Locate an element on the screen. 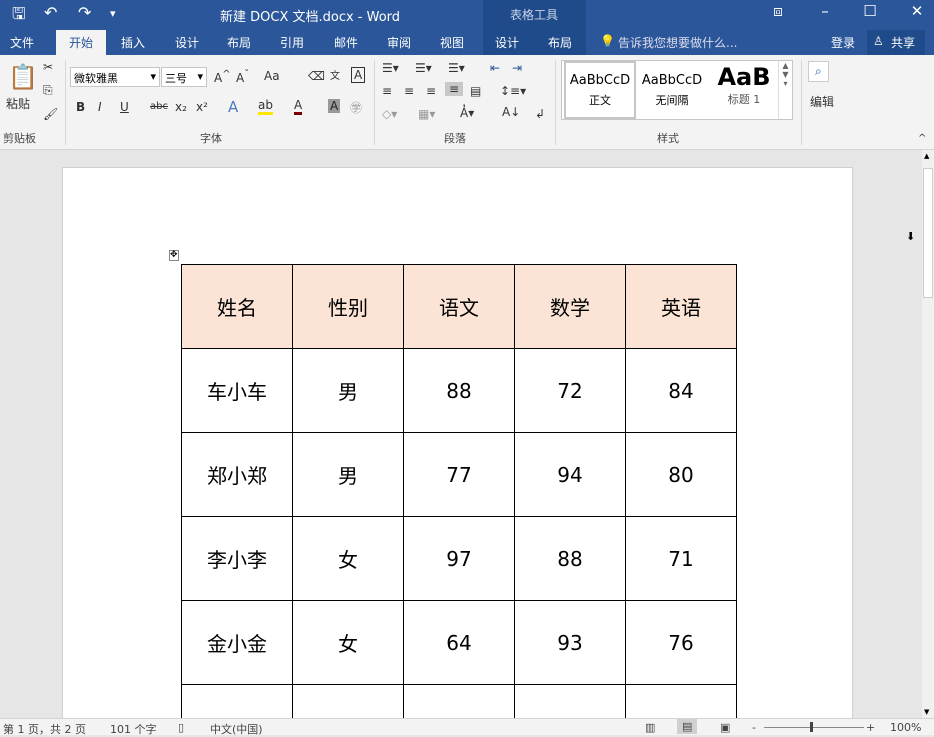 This screenshot has height=737, width=934. table-cell: 84 is located at coordinates (681, 390).